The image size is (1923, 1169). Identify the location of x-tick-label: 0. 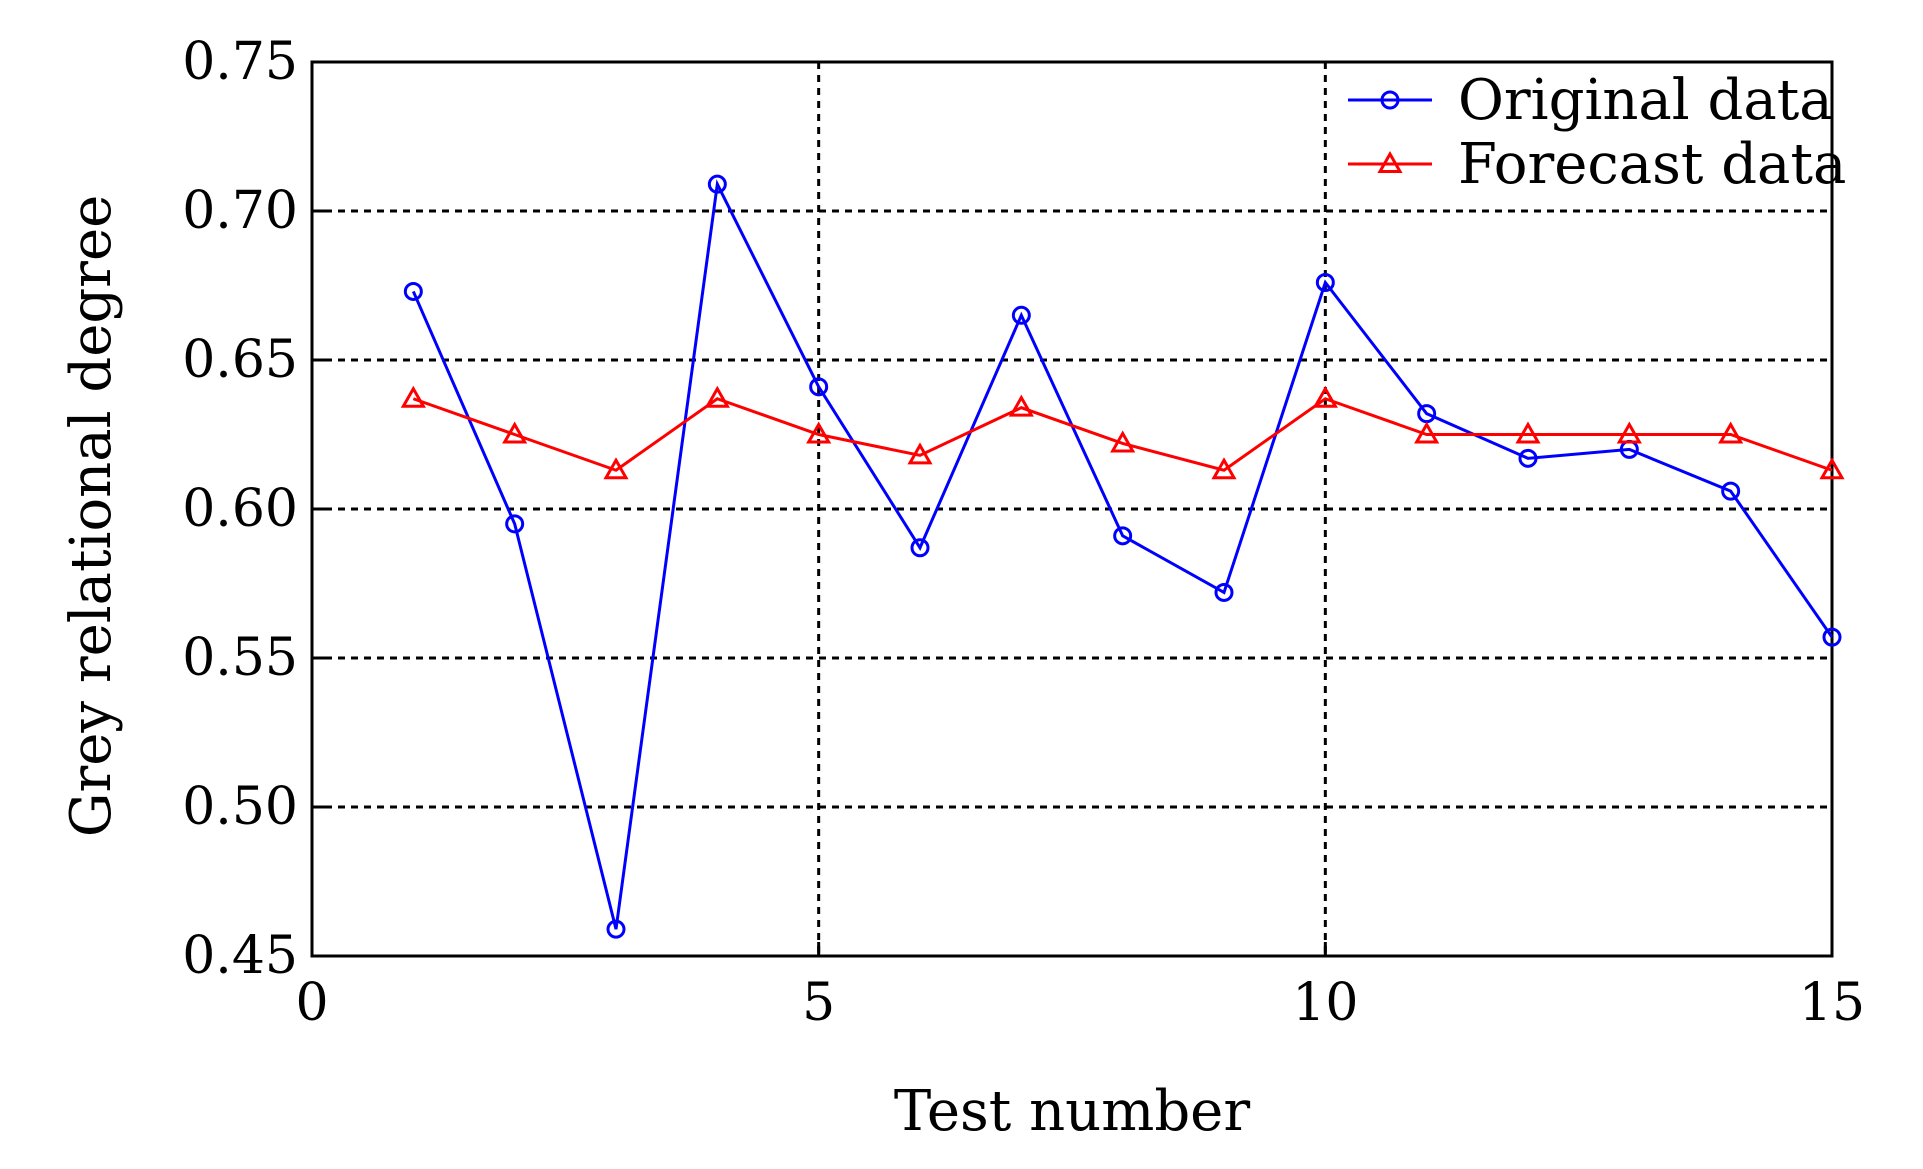
(311, 1003).